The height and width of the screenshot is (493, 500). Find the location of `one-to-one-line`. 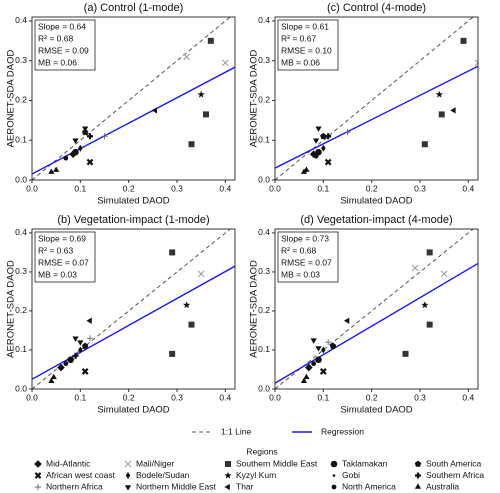

one-to-one-line is located at coordinates (374, 309).